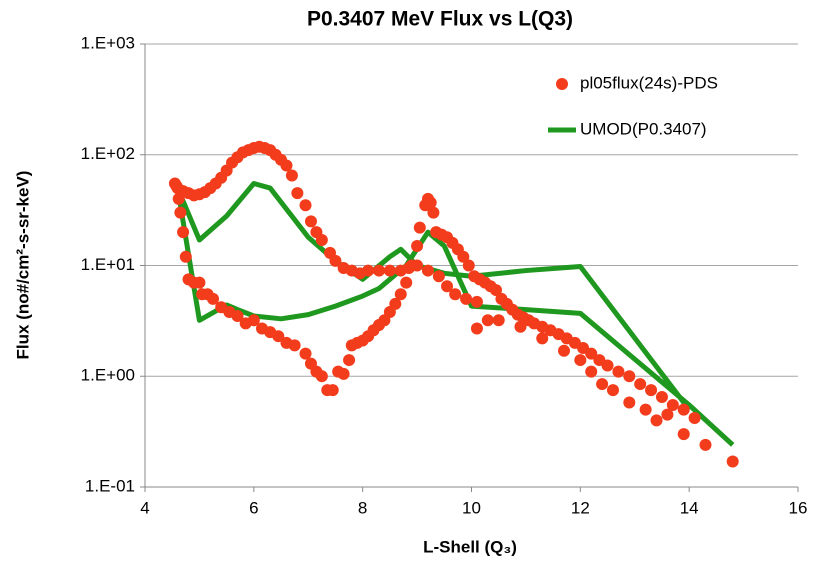  What do you see at coordinates (108, 153) in the screenshot?
I see `y-tick-label: 1.E+02` at bounding box center [108, 153].